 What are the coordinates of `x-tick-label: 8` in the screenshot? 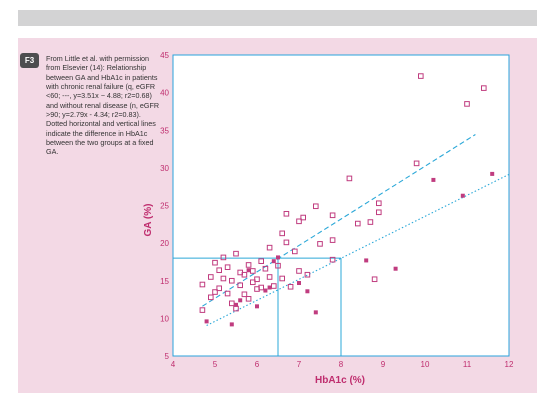 It's located at (341, 364).